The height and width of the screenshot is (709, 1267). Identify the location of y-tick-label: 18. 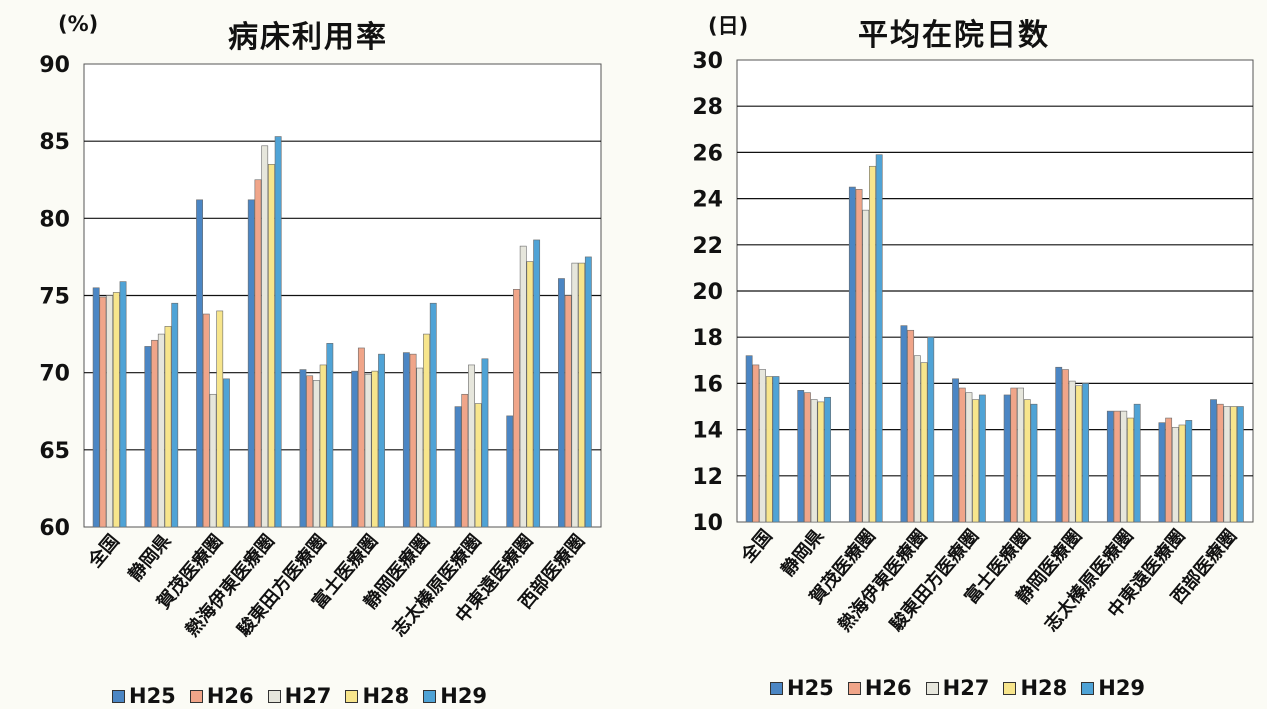
(707, 338).